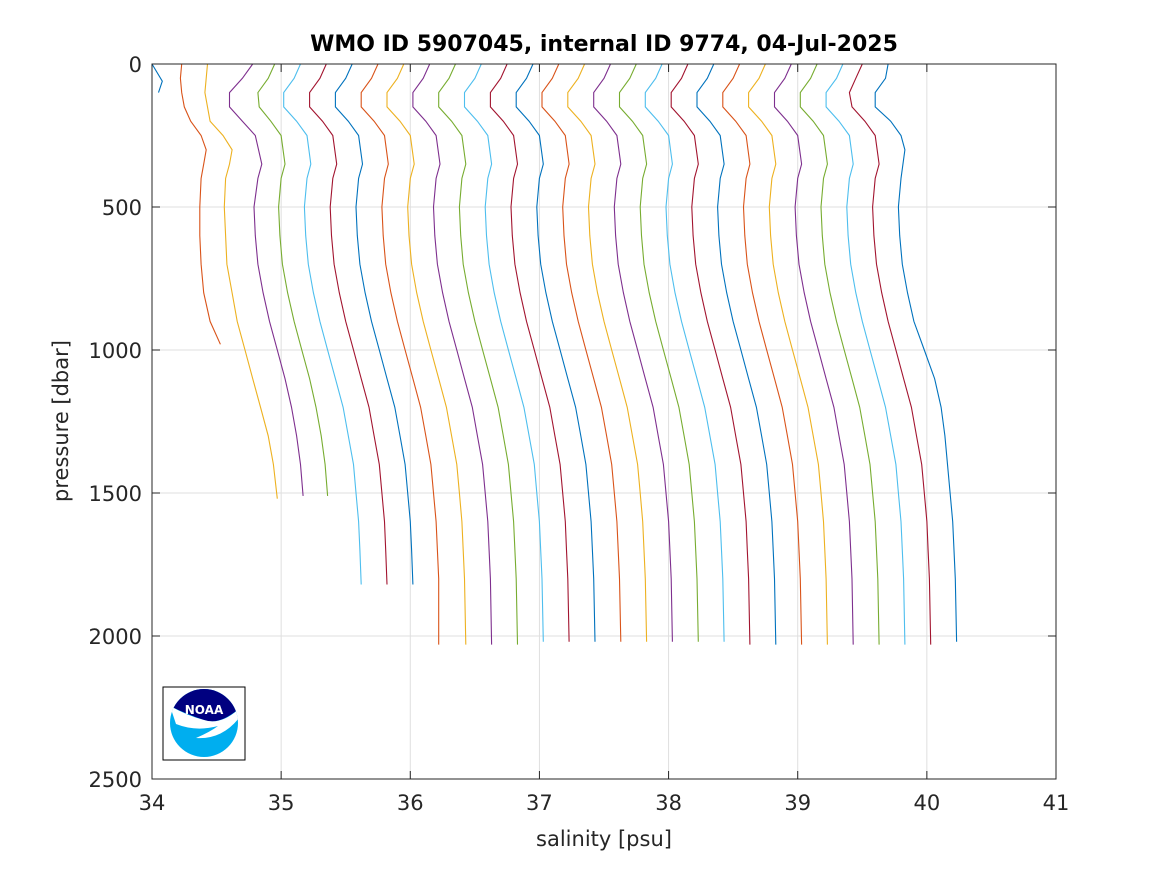 This screenshot has width=1167, height=875. What do you see at coordinates (115, 494) in the screenshot?
I see `y-tick-label: 1500` at bounding box center [115, 494].